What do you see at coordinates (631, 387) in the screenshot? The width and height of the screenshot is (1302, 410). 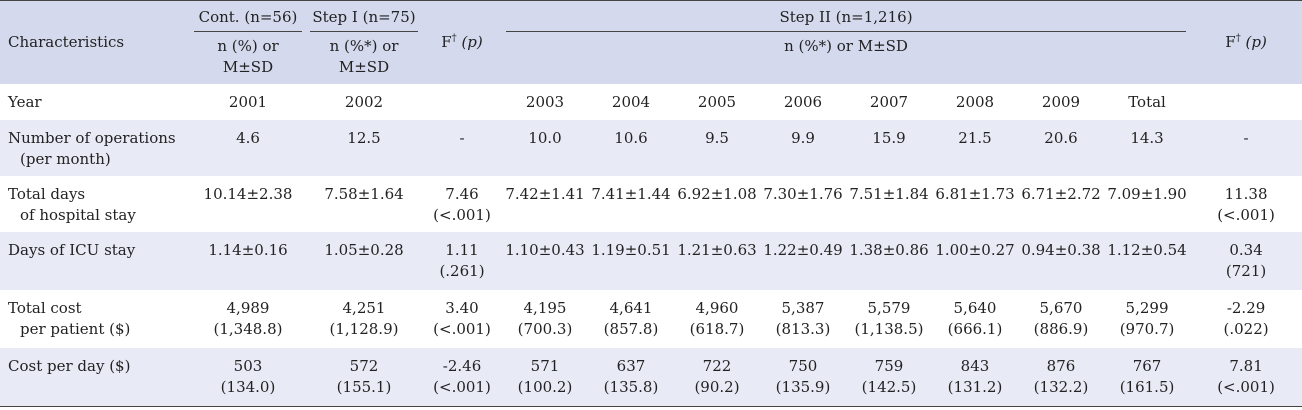 I see `cell-step2-detail: (135.8)` at bounding box center [631, 387].